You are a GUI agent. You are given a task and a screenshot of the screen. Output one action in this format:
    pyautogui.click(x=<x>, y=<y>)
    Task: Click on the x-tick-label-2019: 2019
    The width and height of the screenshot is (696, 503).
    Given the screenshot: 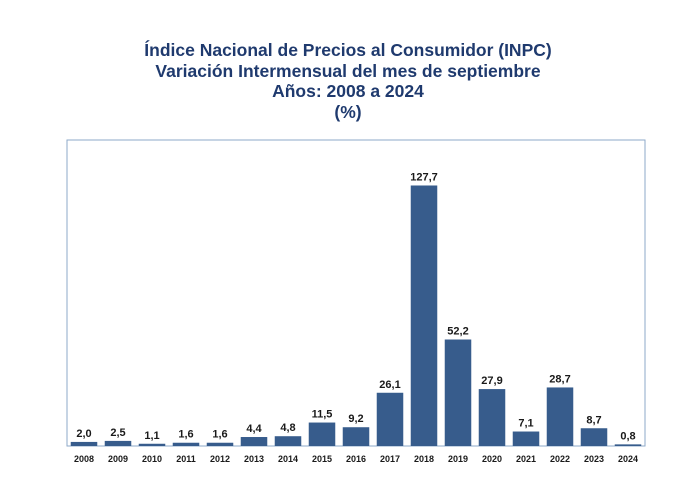 What is the action you would take?
    pyautogui.click(x=458, y=459)
    